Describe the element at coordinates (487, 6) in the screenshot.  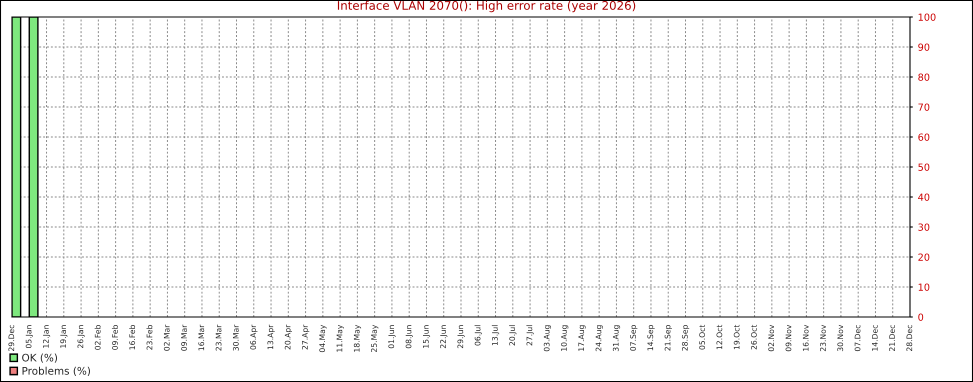
I see `chart-title: Interface VLAN 2070(): High error rate (year 2026)` at that location.